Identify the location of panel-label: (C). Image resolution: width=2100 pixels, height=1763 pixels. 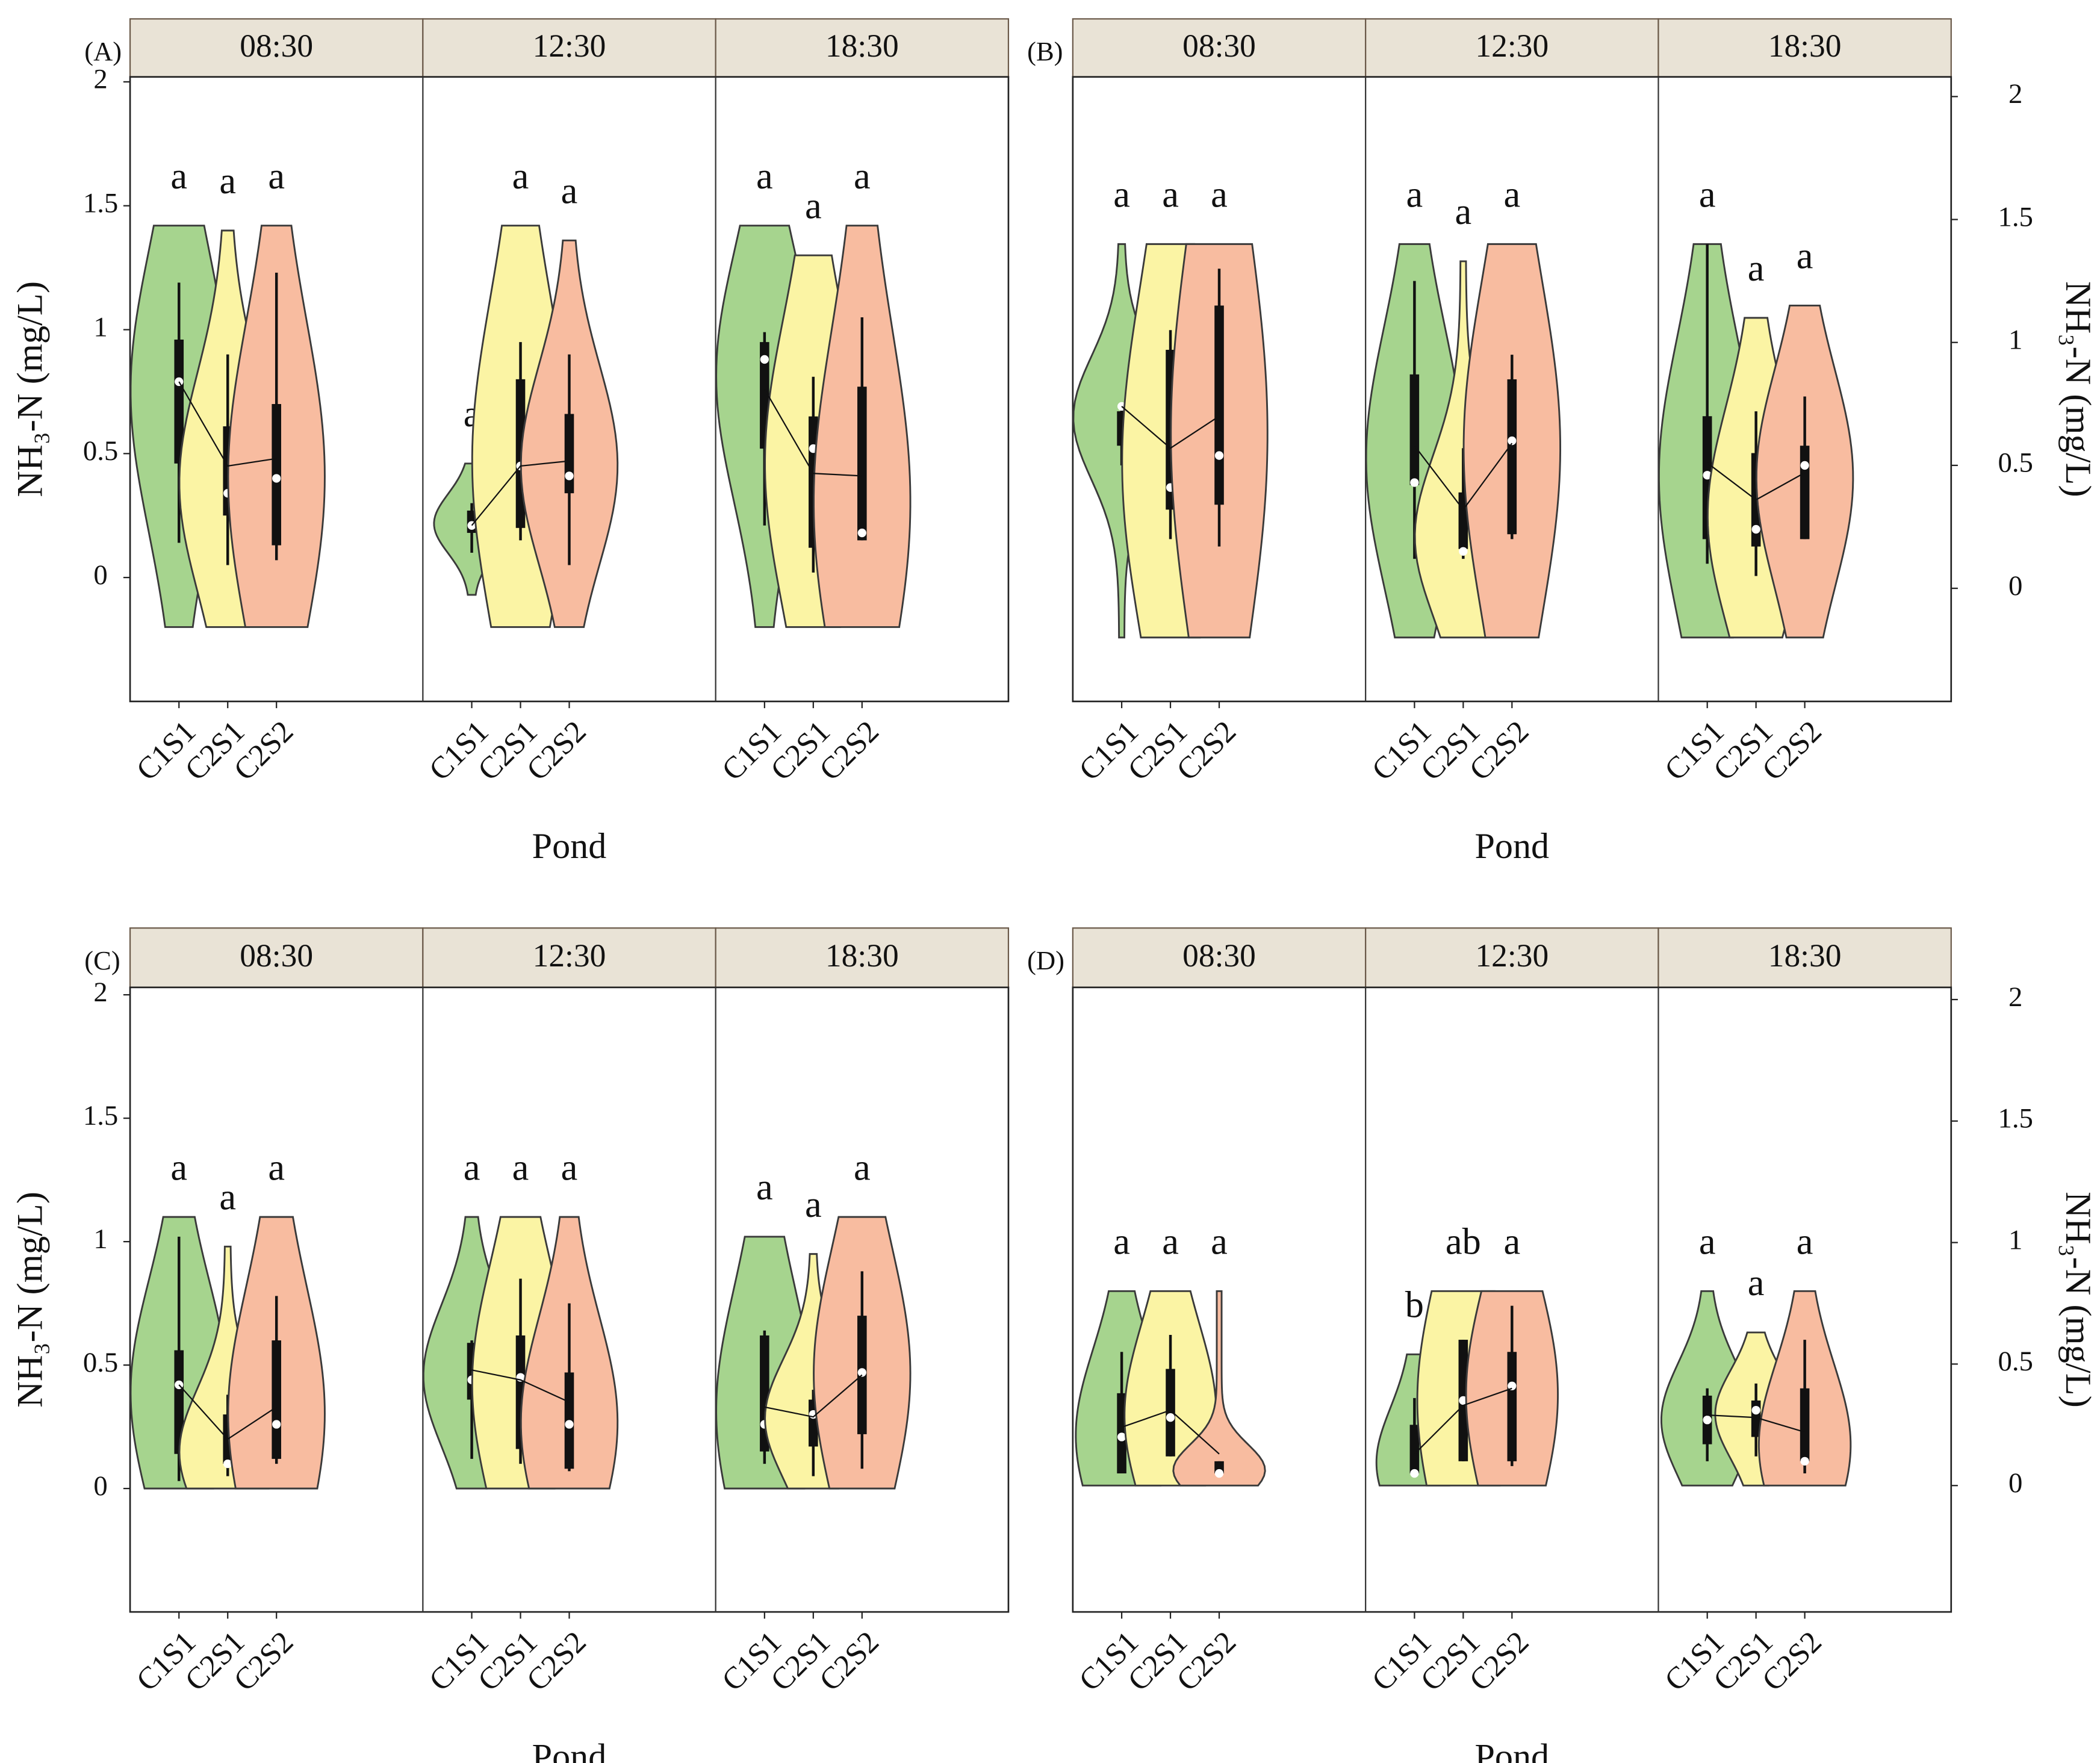
(102, 960).